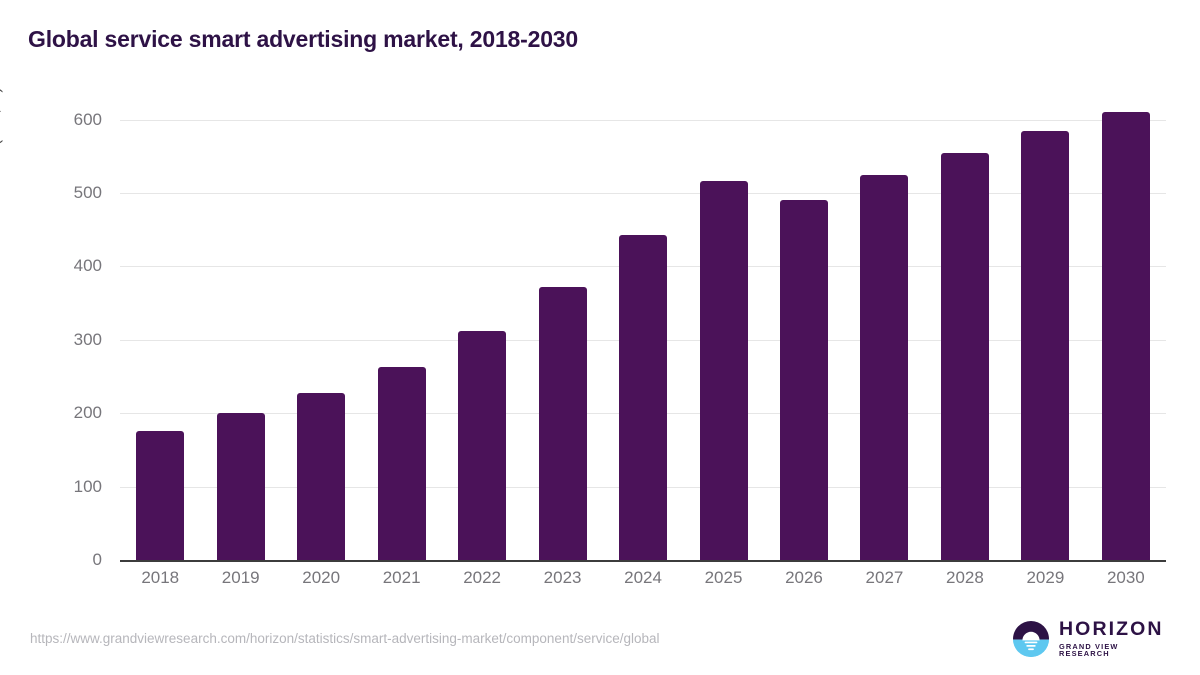 The image size is (1200, 675). What do you see at coordinates (884, 577) in the screenshot?
I see `x-axis-tick-label: 2027` at bounding box center [884, 577].